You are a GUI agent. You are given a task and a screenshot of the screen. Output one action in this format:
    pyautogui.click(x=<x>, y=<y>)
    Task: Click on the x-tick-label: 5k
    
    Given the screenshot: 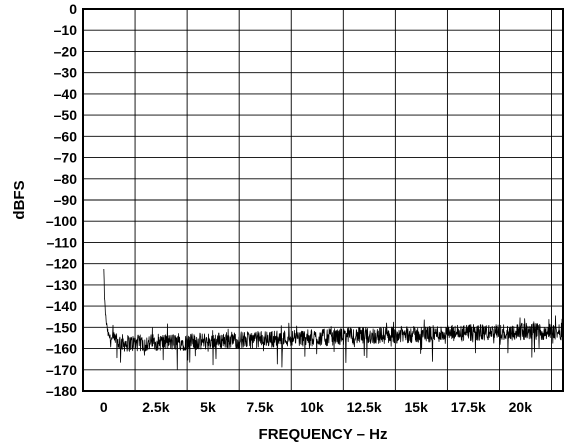 What is the action you would take?
    pyautogui.click(x=208, y=407)
    